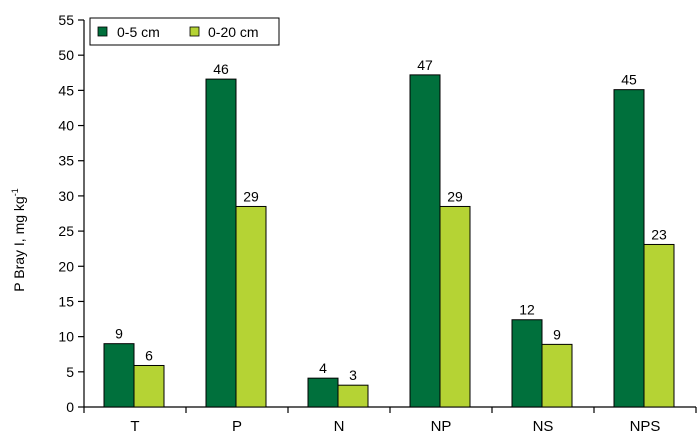  I want to click on data-label: 45, so click(629, 80).